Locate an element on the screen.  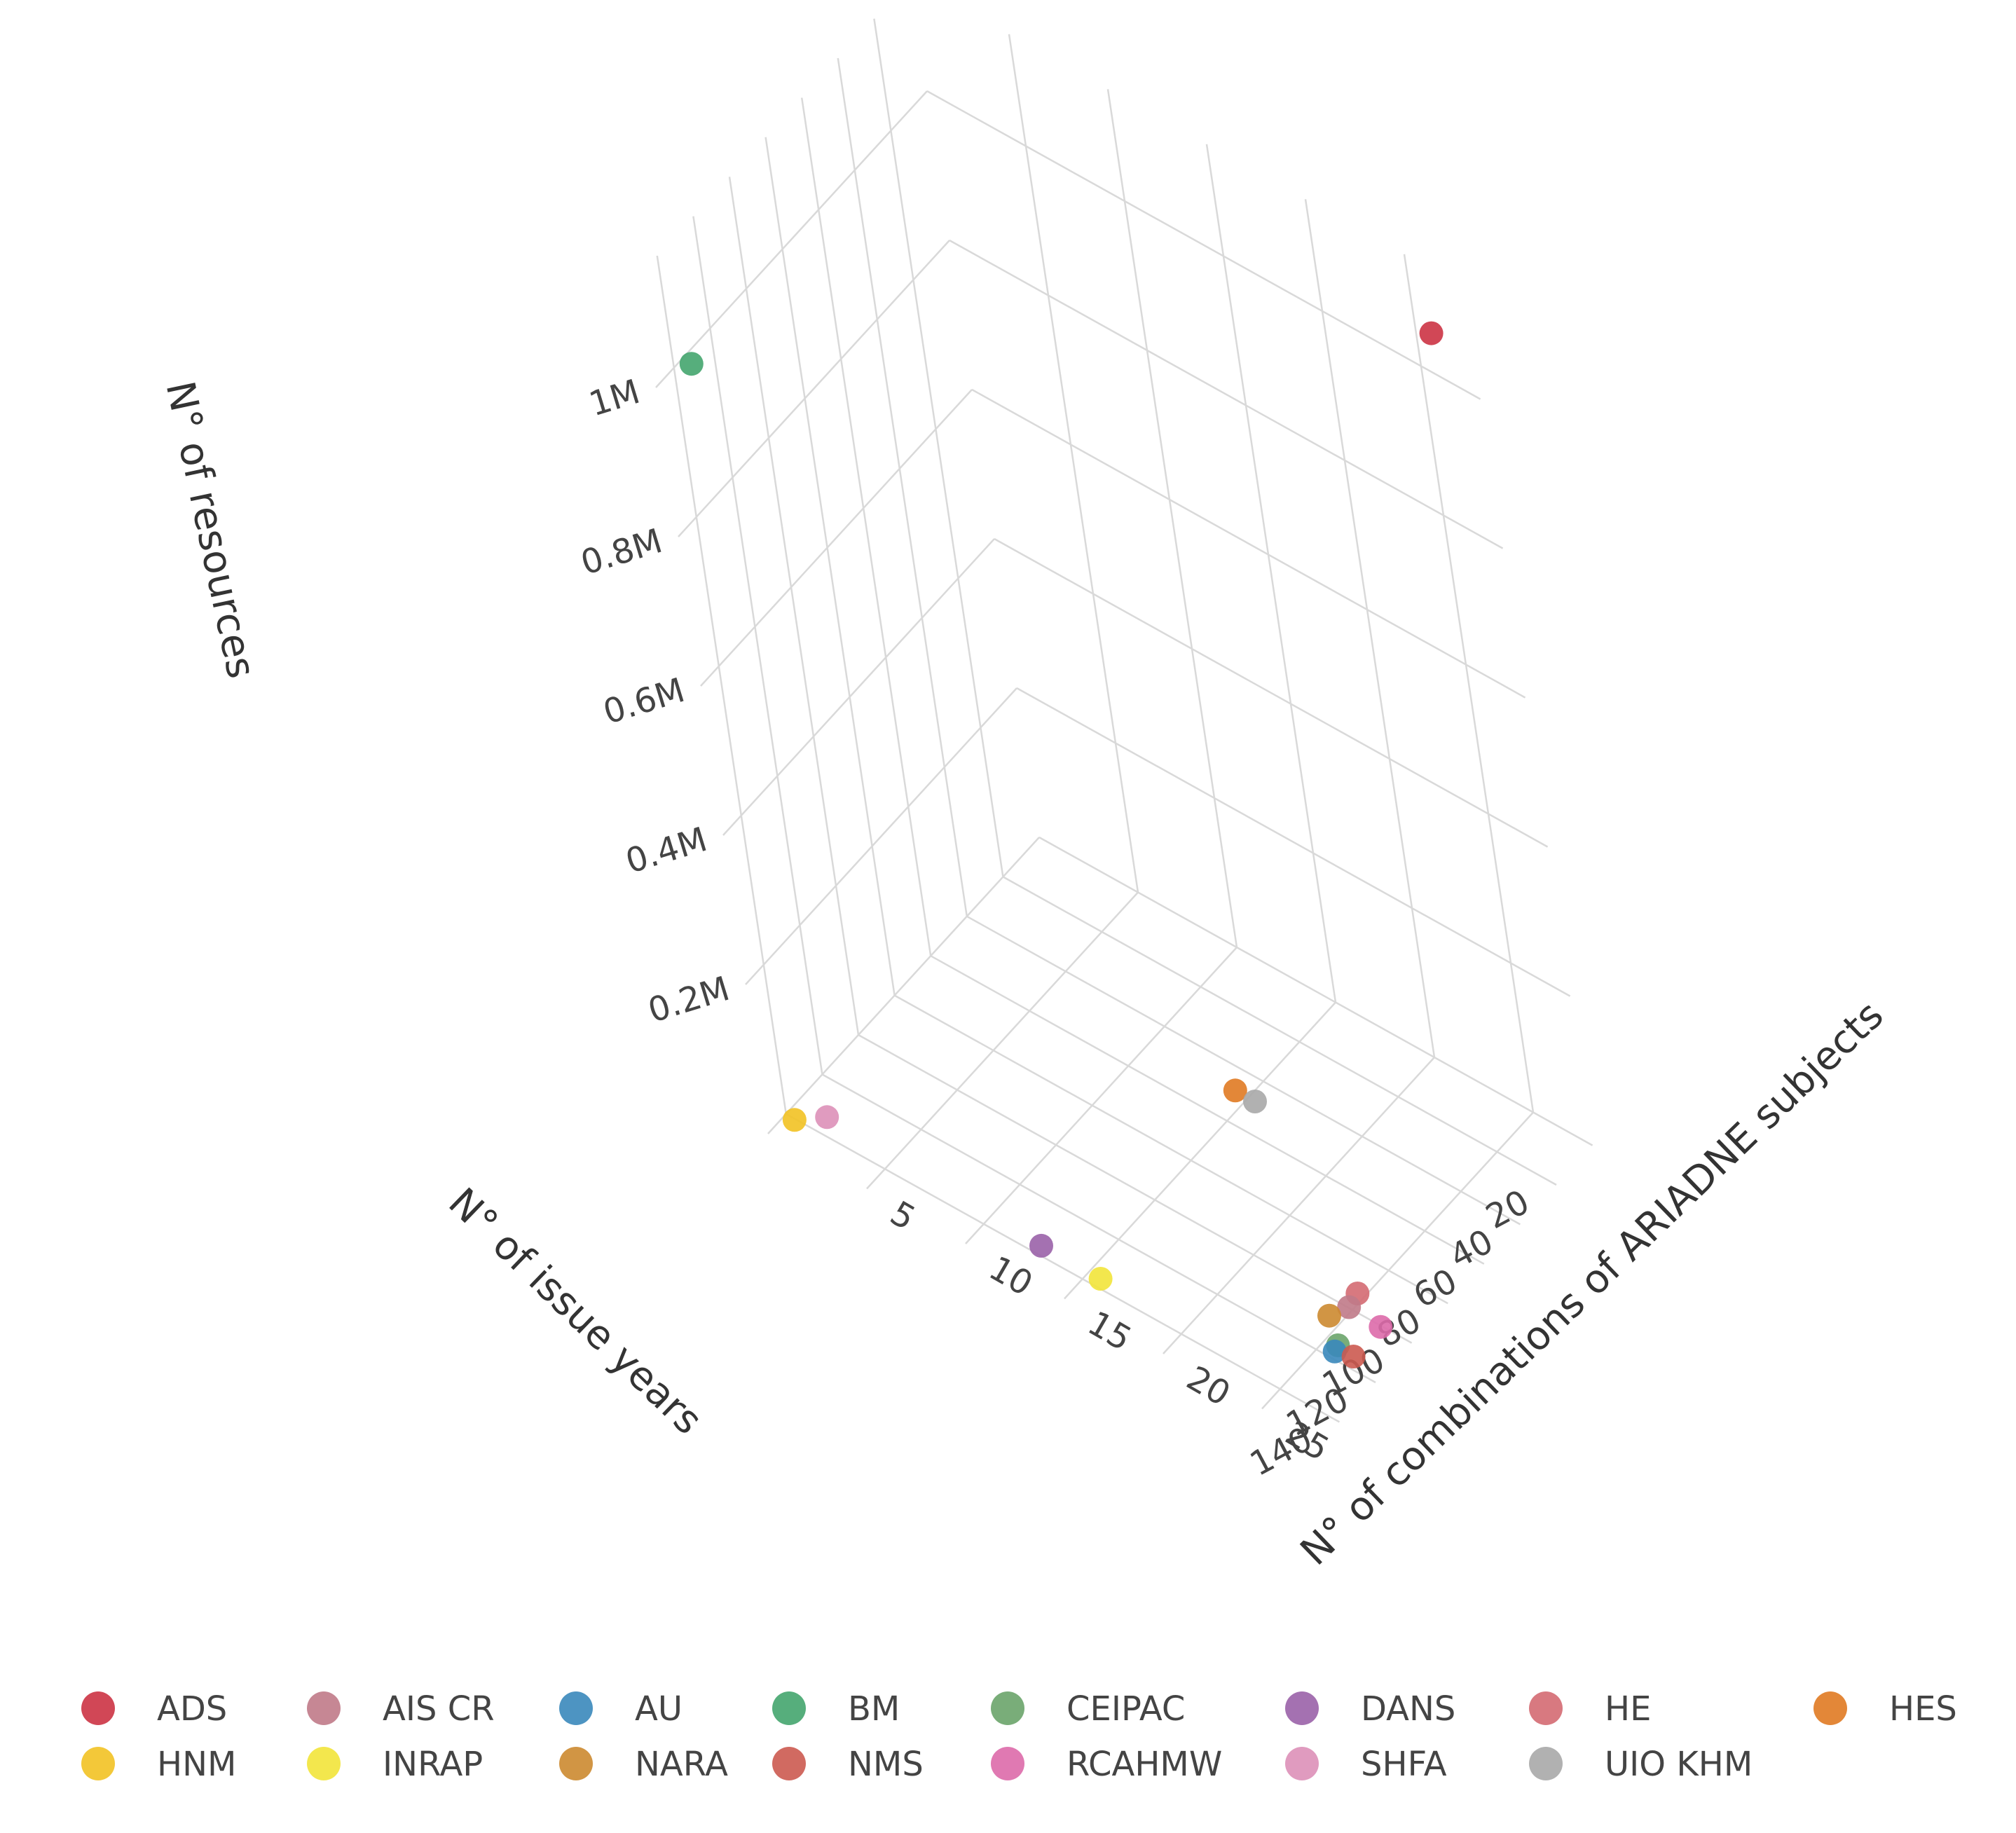
legend-item-rcahmw: RCAHMW is located at coordinates (1106, 1764).